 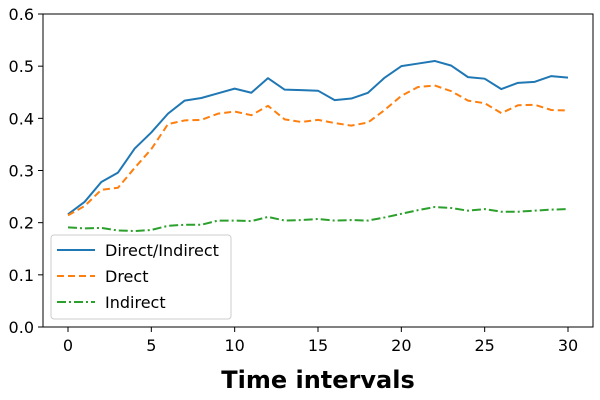 I want to click on y-tick-label: 0.2, so click(x=21, y=223).